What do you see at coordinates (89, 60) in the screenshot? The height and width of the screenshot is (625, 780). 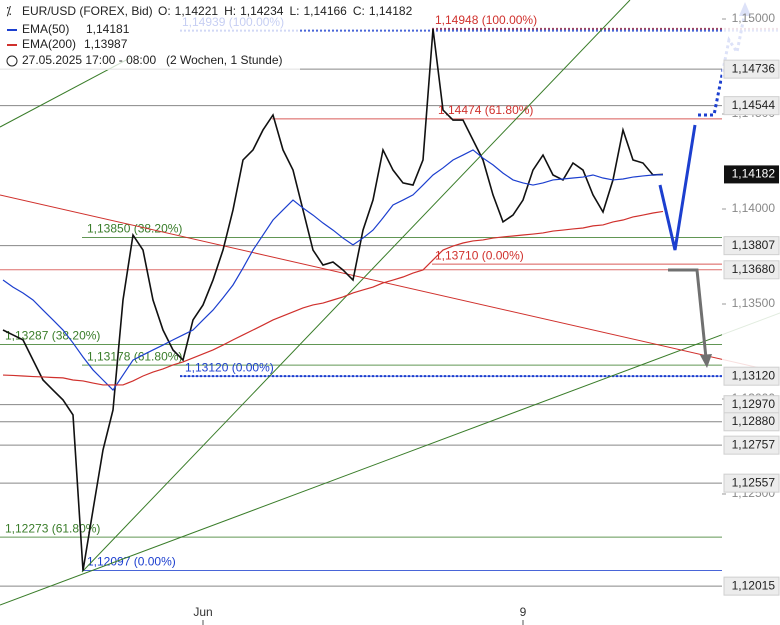 I see `date-range: 27.05.2025 17:00 - 08:00` at bounding box center [89, 60].